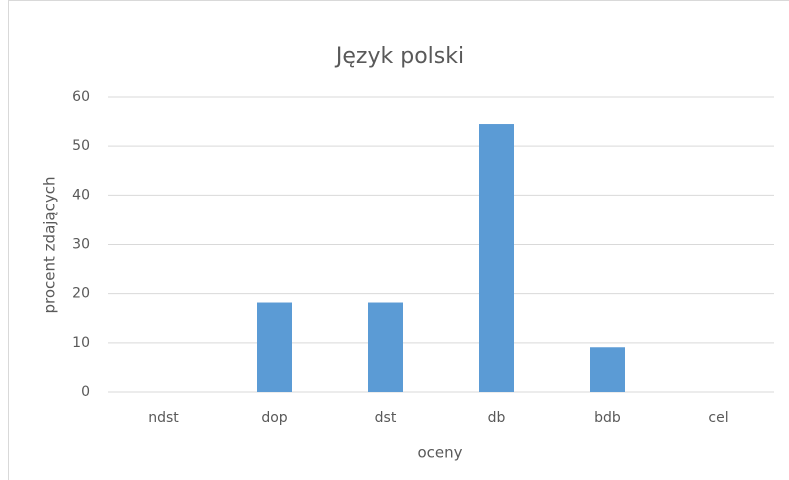  What do you see at coordinates (274, 418) in the screenshot?
I see `x-tick-label: dop` at bounding box center [274, 418].